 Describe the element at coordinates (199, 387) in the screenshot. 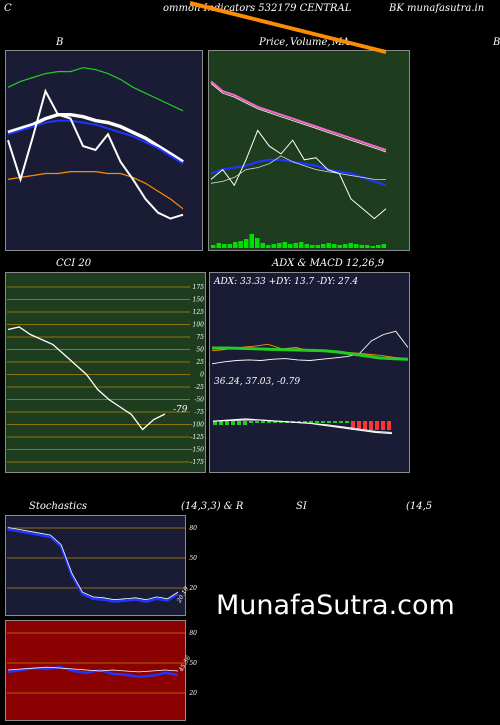

I see `cci-tick-label: -25` at that location.